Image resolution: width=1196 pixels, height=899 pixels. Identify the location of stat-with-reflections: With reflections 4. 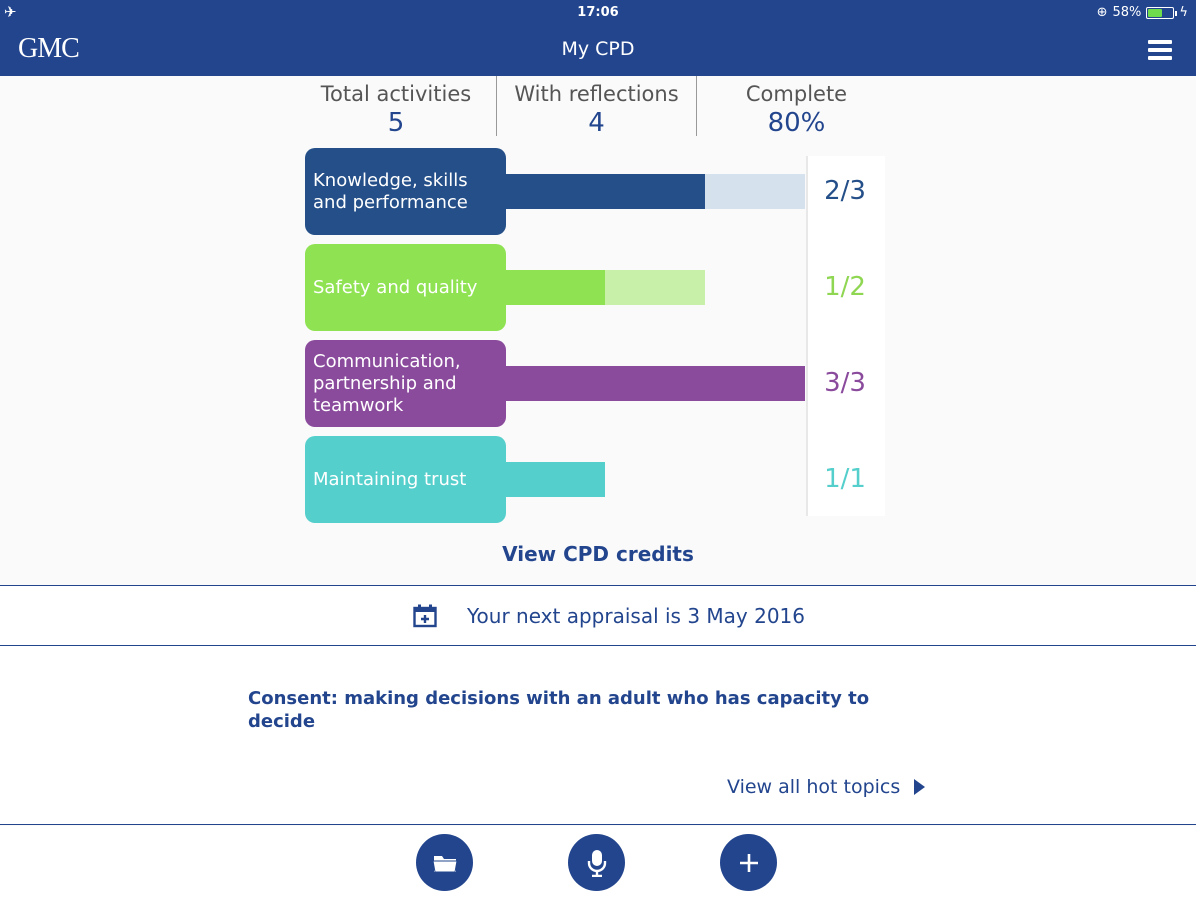
(596, 107).